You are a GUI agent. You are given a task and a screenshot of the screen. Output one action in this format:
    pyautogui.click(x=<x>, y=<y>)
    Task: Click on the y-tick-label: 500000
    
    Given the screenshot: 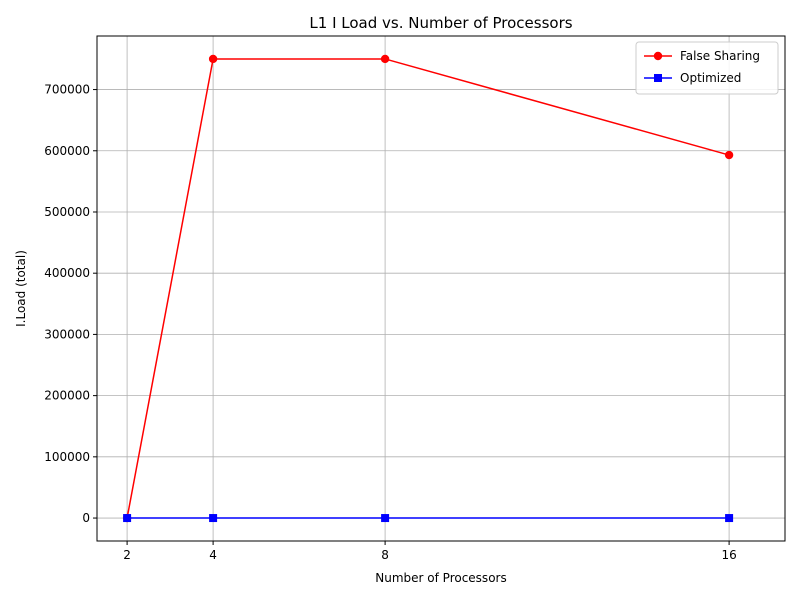 What is the action you would take?
    pyautogui.click(x=67, y=212)
    